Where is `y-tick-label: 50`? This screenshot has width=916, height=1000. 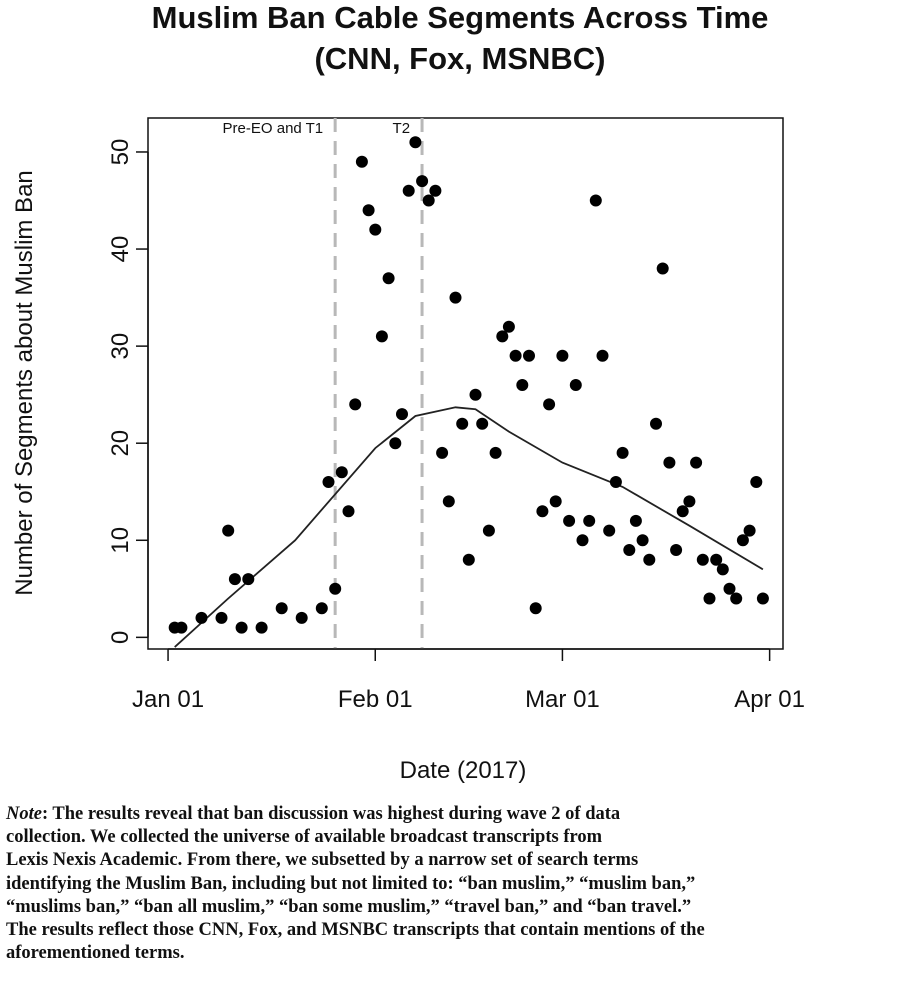 y-tick-label: 50 is located at coordinates (120, 152).